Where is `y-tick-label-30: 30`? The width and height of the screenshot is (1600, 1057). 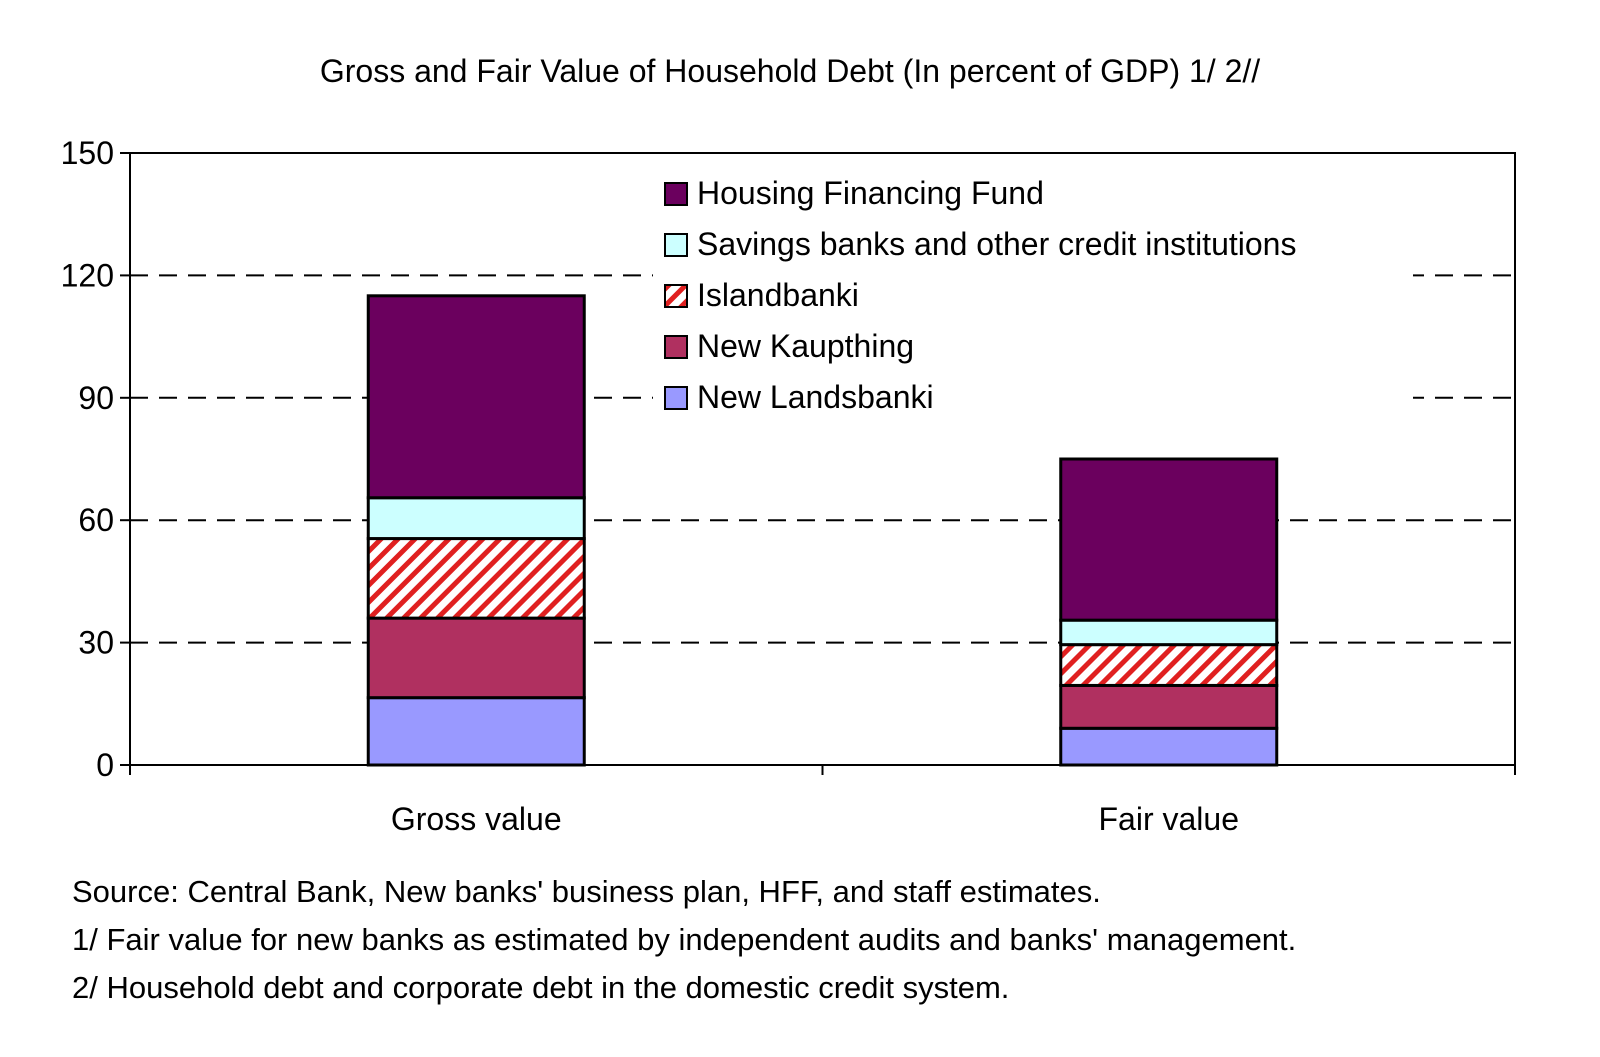
y-tick-label-30: 30 is located at coordinates (96, 643).